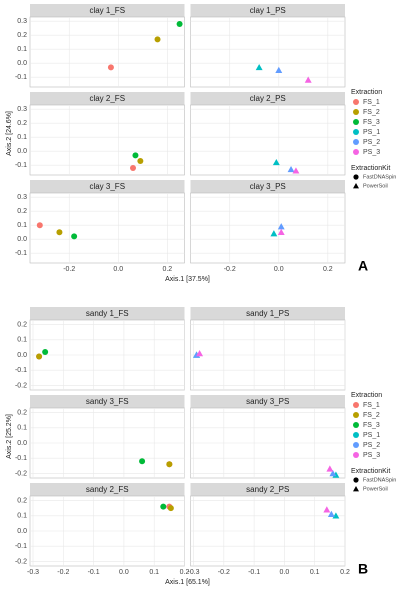 The width and height of the screenshot is (401, 600). I want to click on facet-title: sandy 1_FS, so click(107, 313).